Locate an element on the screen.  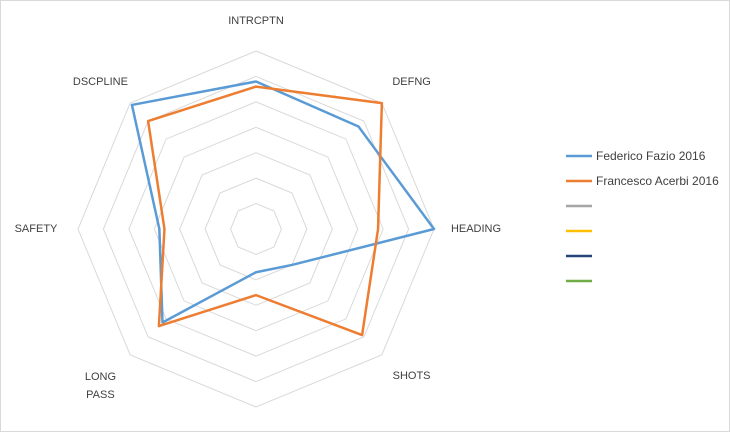
legend-label: Federico Fazio 2016 is located at coordinates (651, 156).